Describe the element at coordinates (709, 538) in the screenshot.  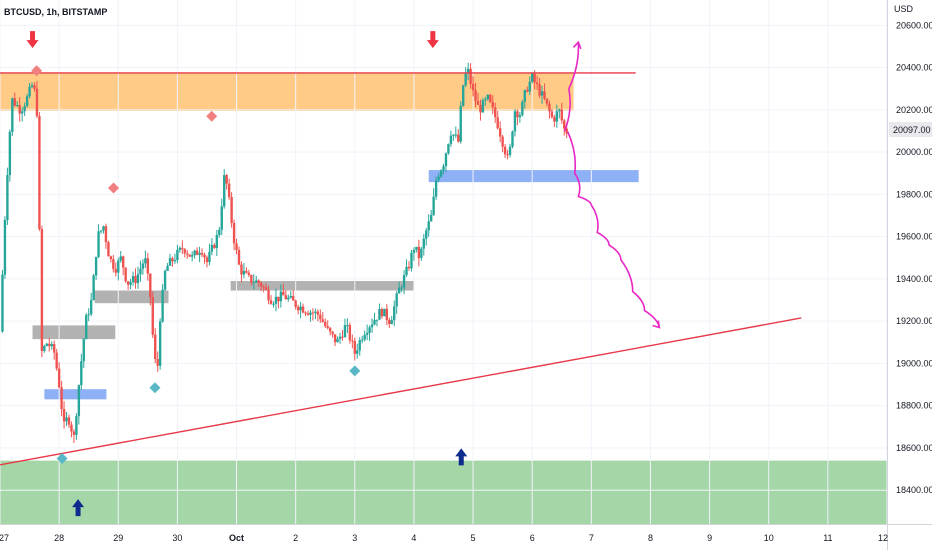
I see `x-tick-label: 9` at that location.